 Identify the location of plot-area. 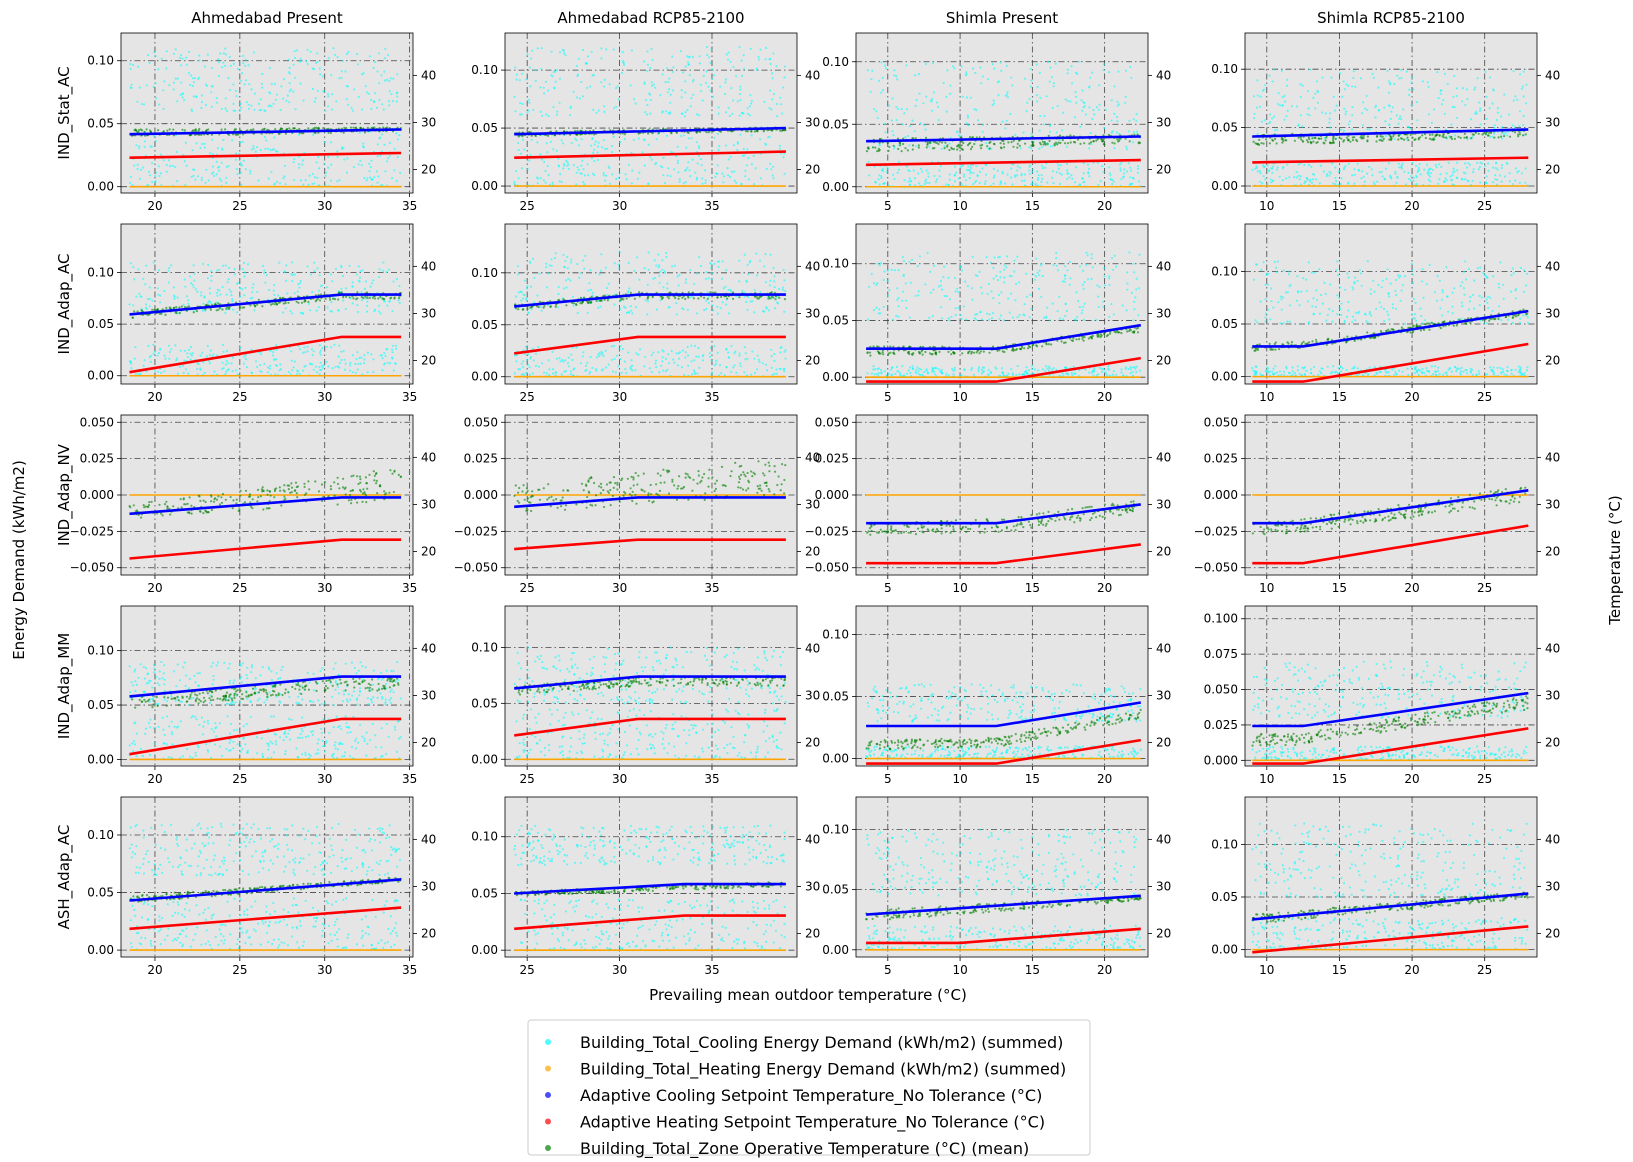
(651, 304).